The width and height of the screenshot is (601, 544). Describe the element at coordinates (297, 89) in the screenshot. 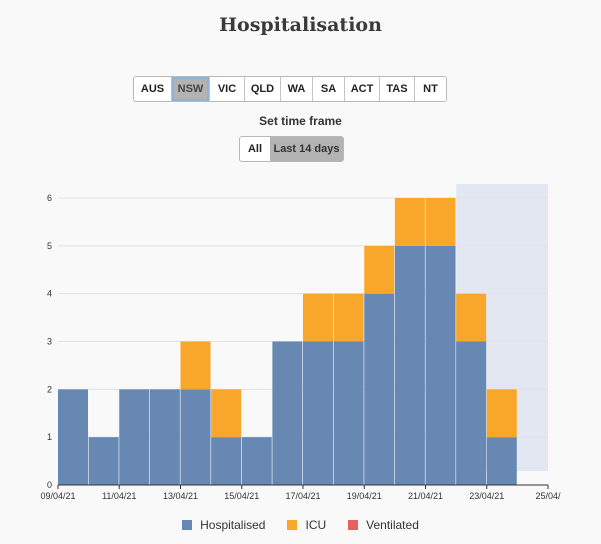

I see `region-button-wa: WA` at that location.